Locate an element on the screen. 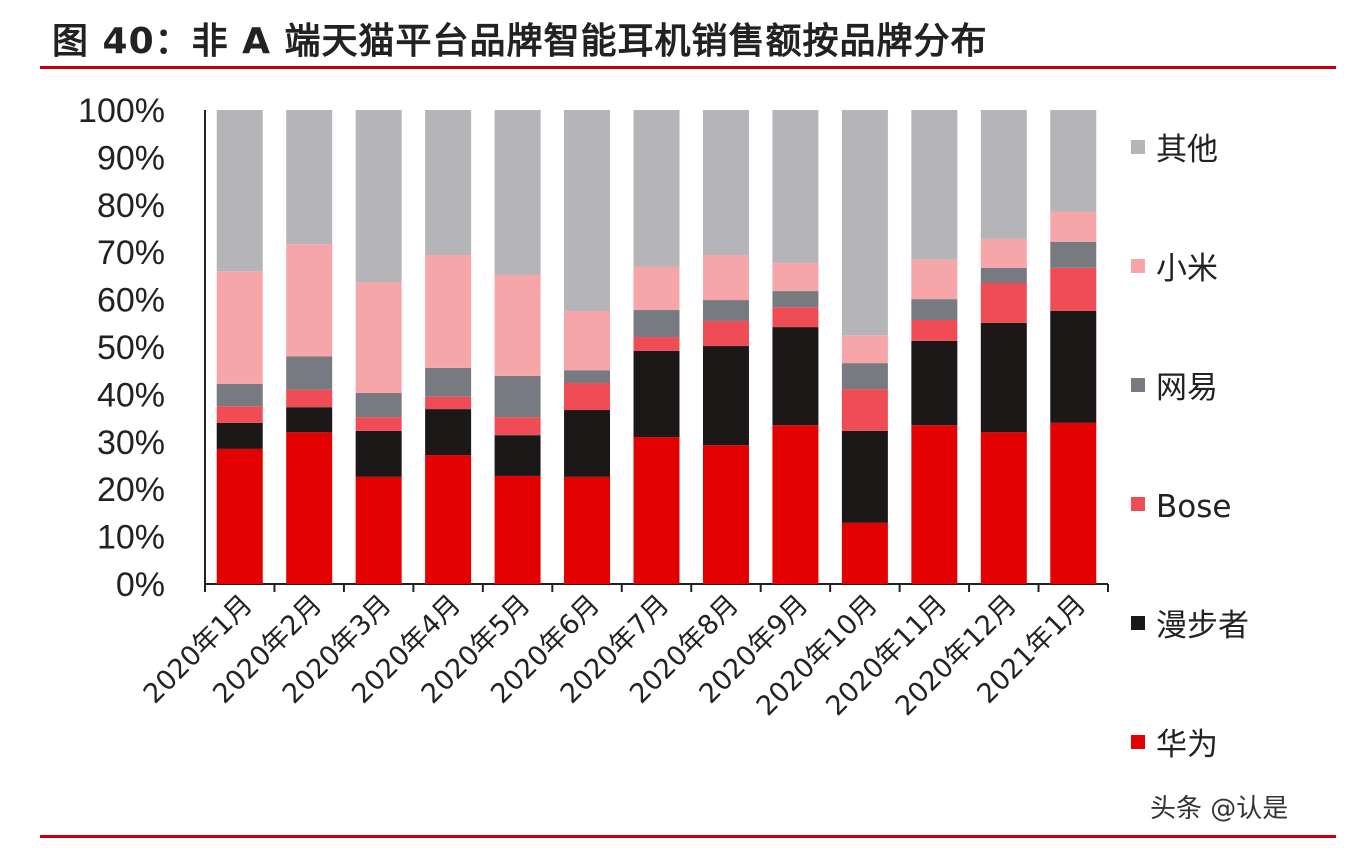 The height and width of the screenshot is (848, 1356). y-tick-label: 100% is located at coordinates (121, 111).